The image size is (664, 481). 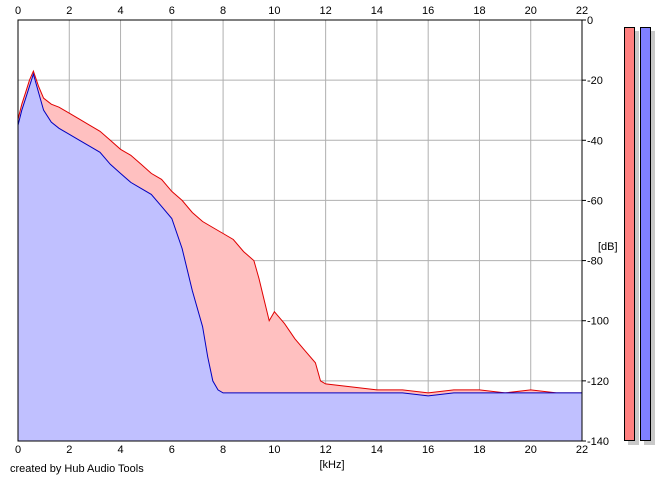 What do you see at coordinates (428, 450) in the screenshot?
I see `x-tick-label-bottom: 16` at bounding box center [428, 450].